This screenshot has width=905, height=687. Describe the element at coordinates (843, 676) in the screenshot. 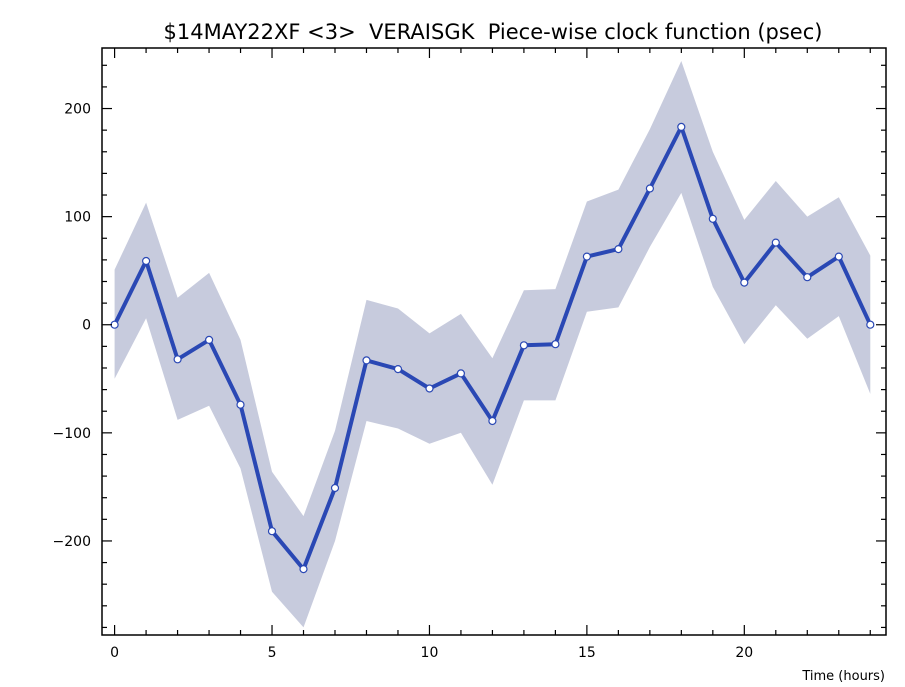

I see `x-axis-label: Time (hours)` at that location.